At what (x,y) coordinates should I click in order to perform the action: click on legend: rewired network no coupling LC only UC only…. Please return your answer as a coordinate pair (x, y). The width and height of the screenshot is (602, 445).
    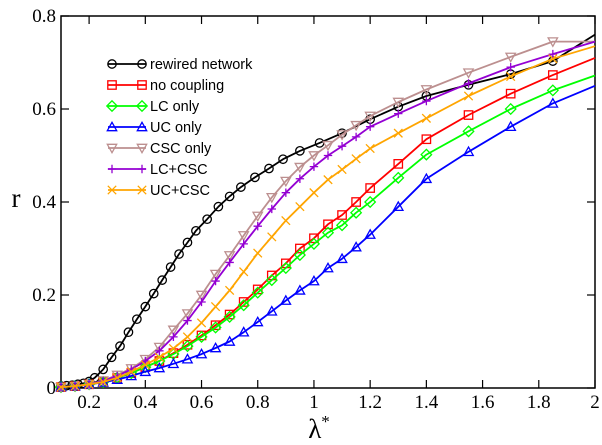
    Looking at the image, I should click on (179, 128).